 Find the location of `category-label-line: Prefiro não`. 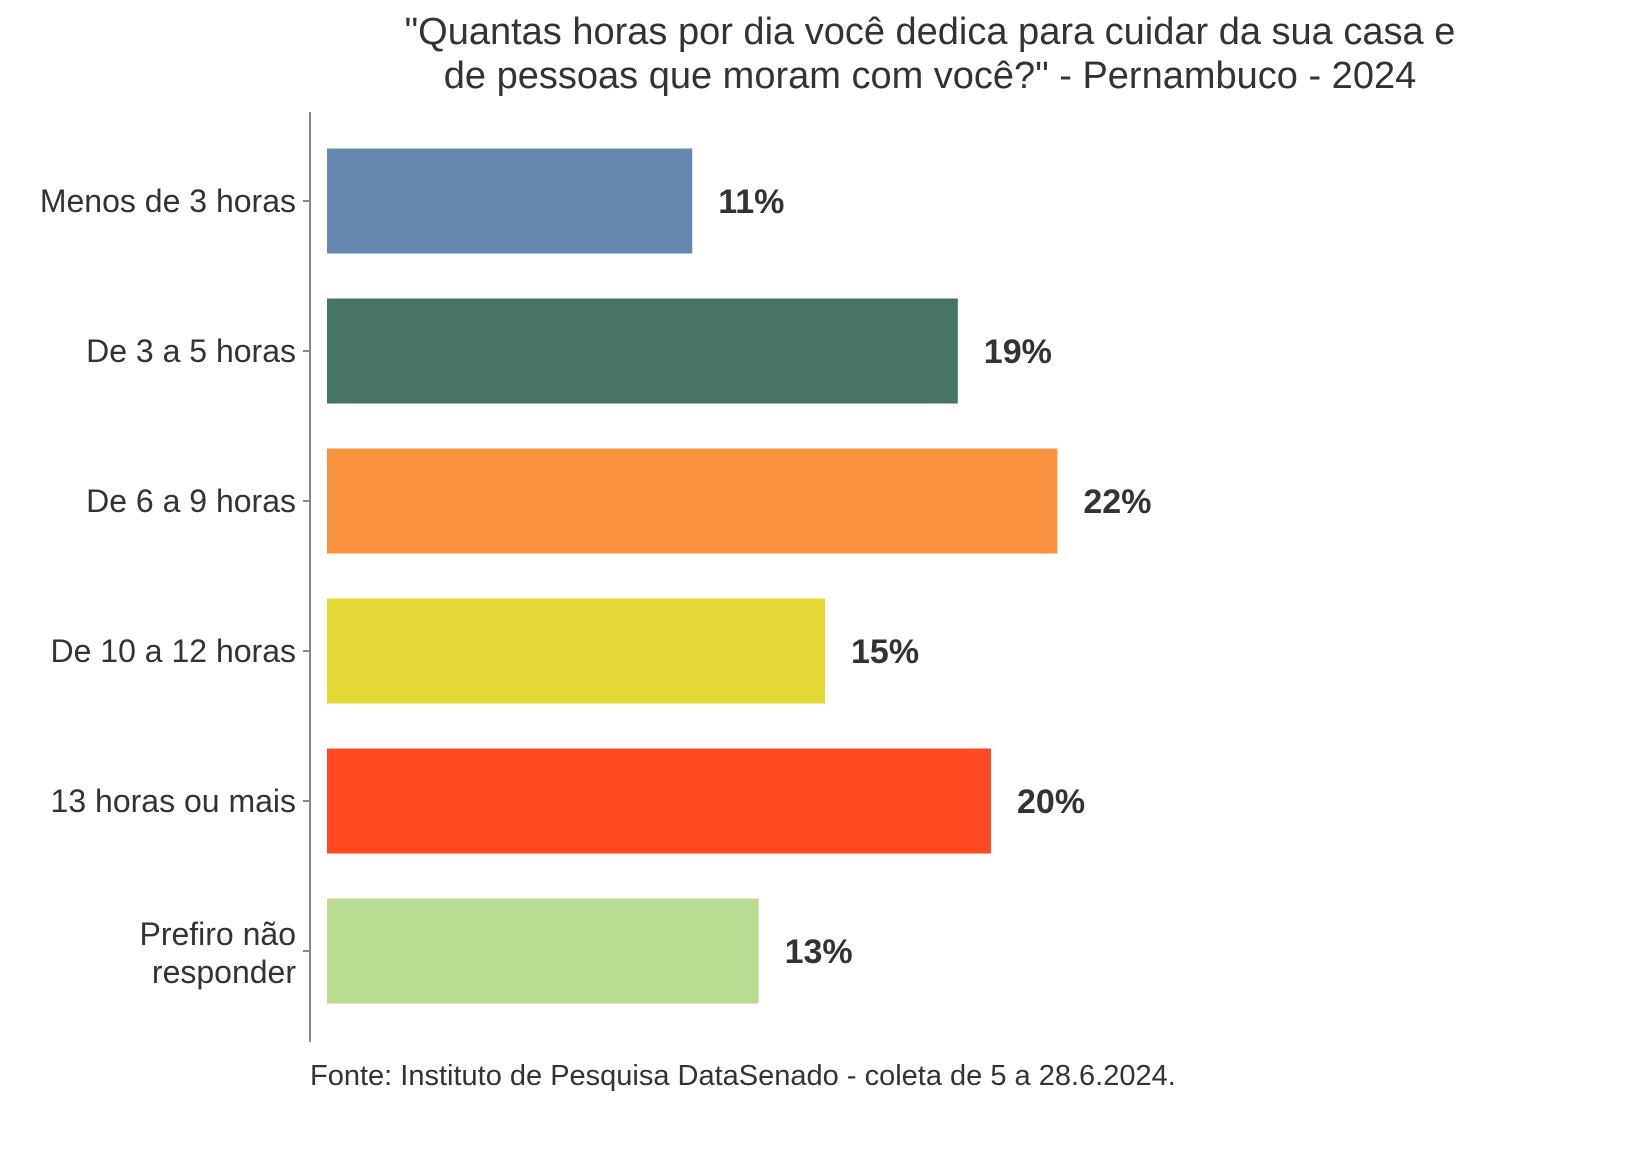

category-label-line: Prefiro não is located at coordinates (217, 934).